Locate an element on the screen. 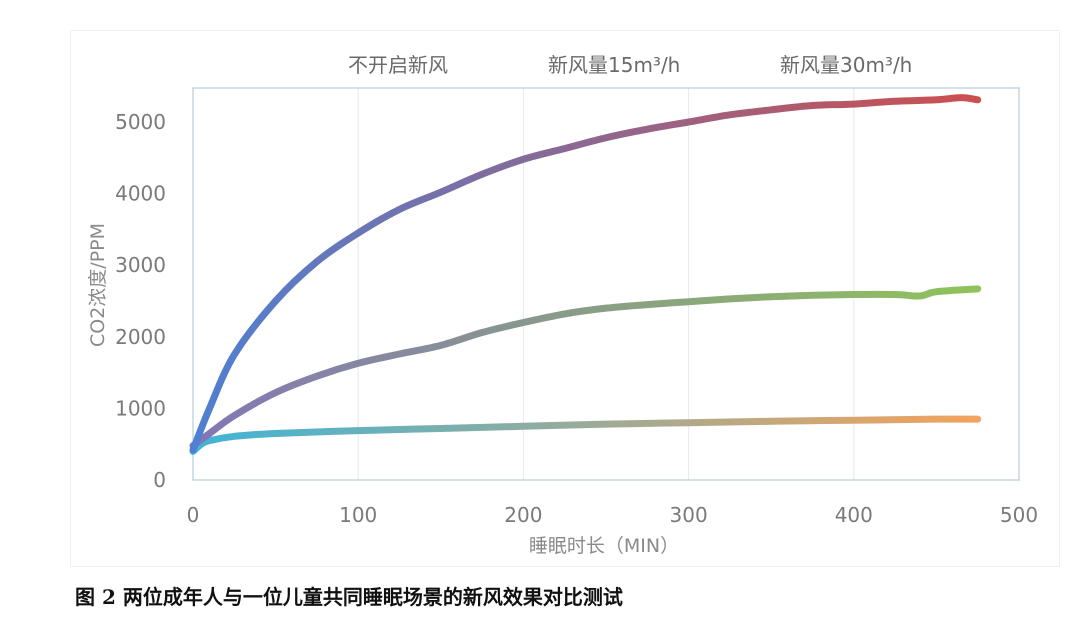 This screenshot has width=1080, height=624. legend-label: 不开启新风 is located at coordinates (398, 65).